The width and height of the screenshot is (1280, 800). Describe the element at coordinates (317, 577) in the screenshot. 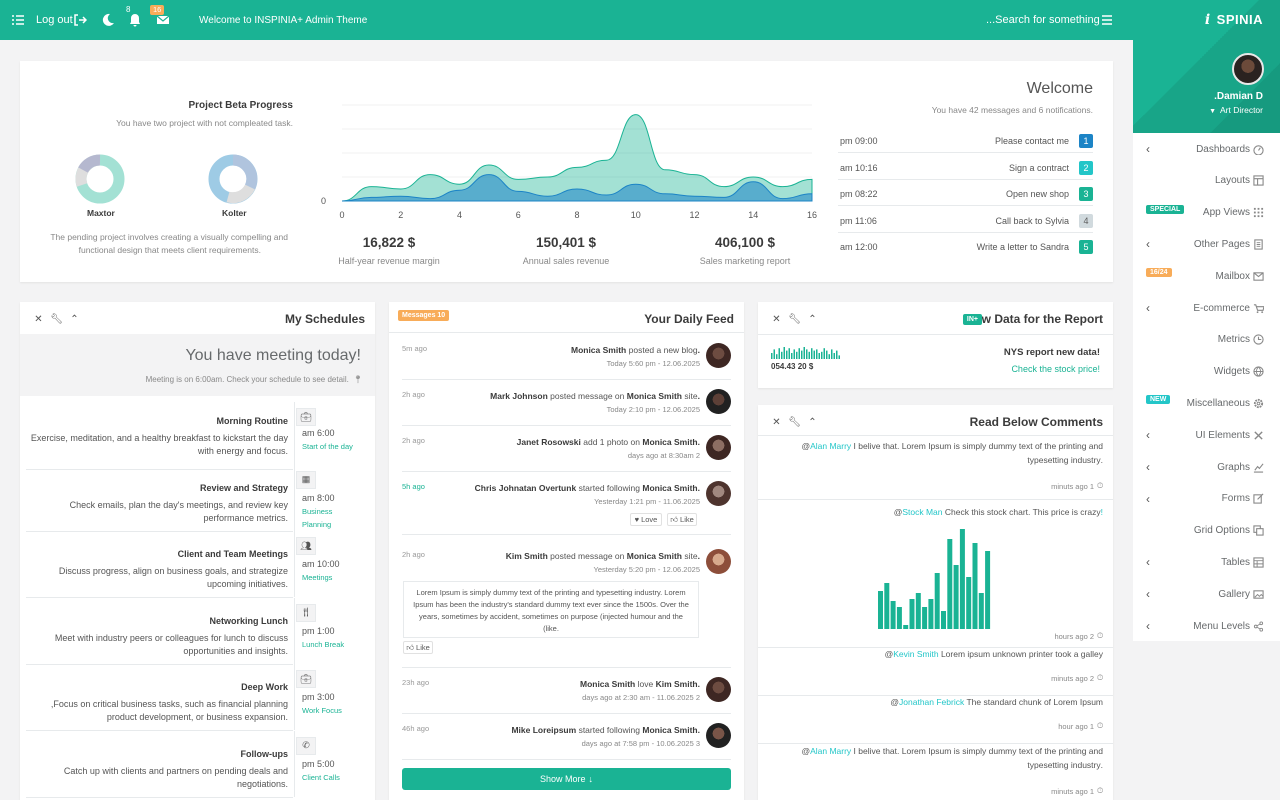

I see `schedule-tag: Meetings` at that location.